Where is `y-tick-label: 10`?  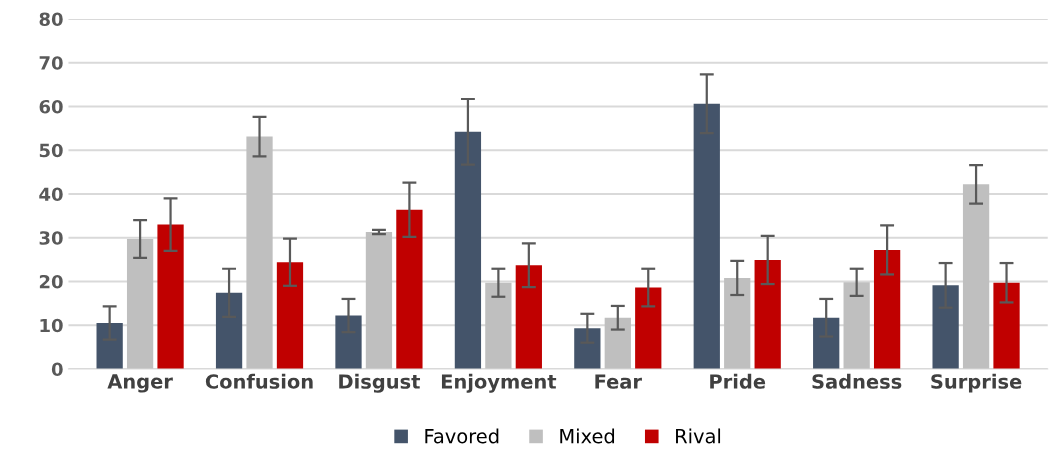
y-tick-label: 10 is located at coordinates (51, 325).